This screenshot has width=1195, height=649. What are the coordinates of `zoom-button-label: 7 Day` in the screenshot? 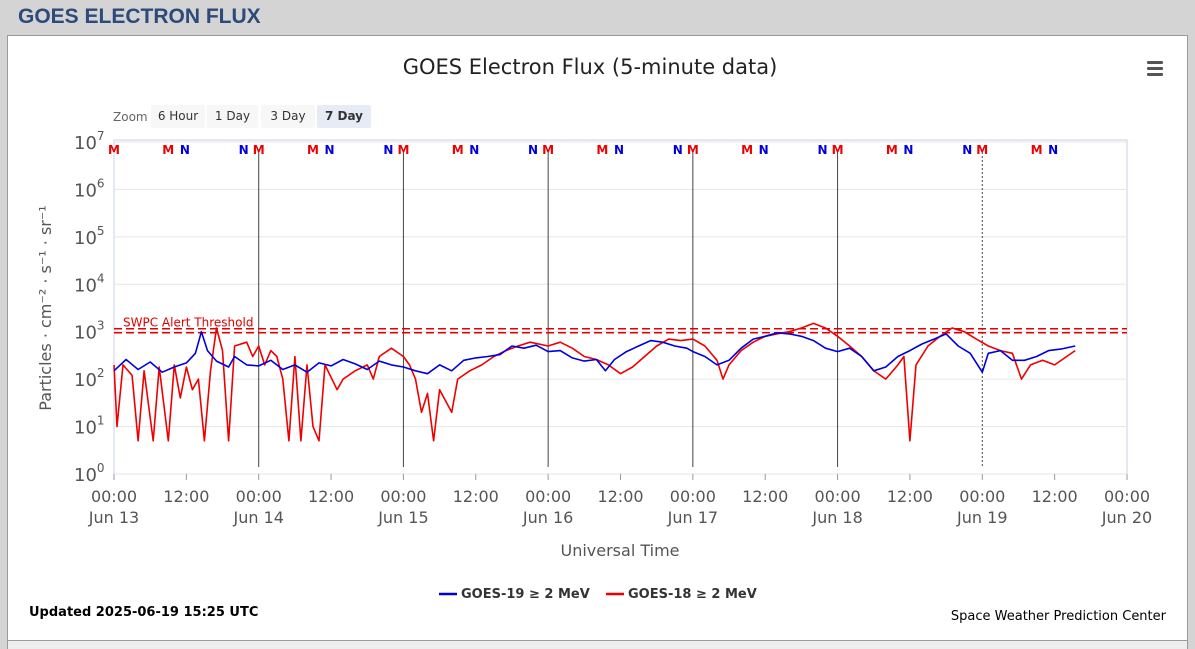 It's located at (344, 116).